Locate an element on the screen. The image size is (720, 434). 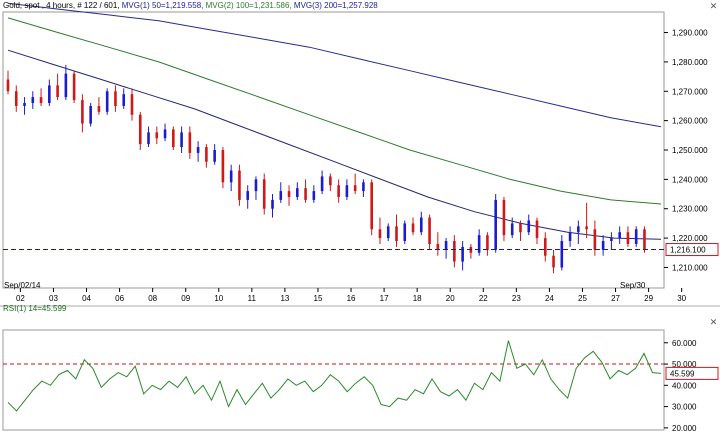
y-tick-label: 1,230.000 is located at coordinates (690, 209).